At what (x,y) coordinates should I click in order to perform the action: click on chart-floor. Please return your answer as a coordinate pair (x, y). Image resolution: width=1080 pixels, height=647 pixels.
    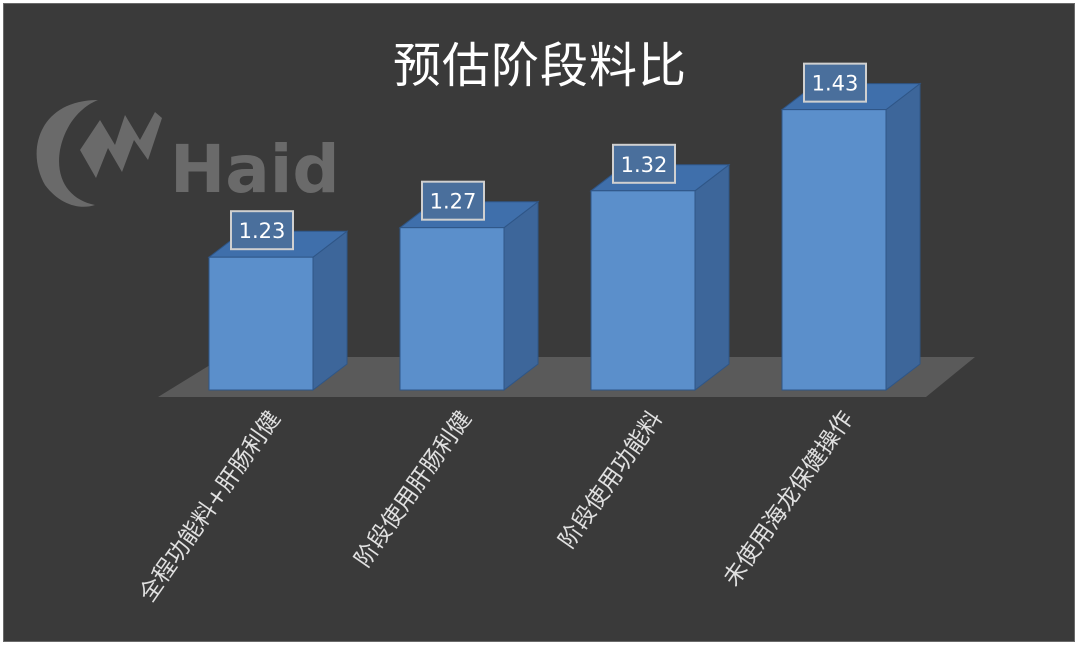
    Looking at the image, I should click on (566, 377).